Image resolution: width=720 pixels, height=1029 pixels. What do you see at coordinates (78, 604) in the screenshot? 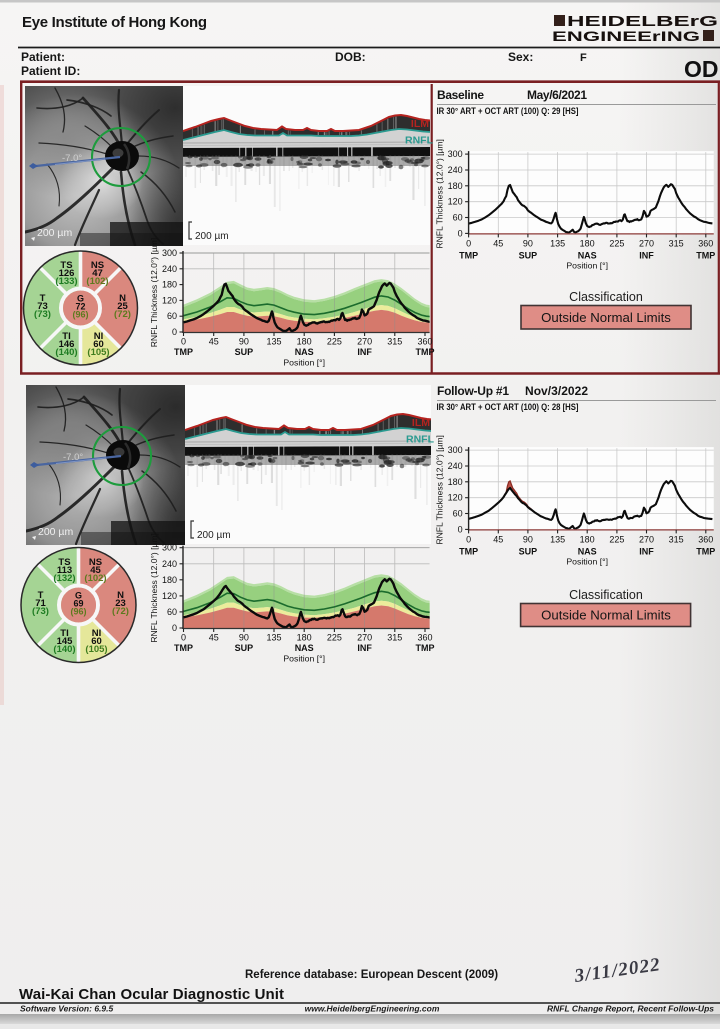
I see `svg-text: 69` at bounding box center [78, 604].